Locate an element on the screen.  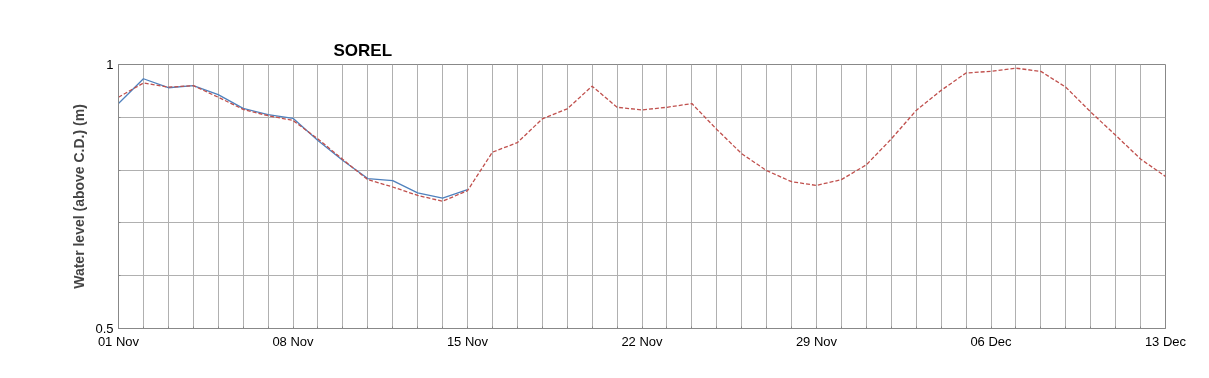
x-tick-label: 06 Dec is located at coordinates (991, 341).